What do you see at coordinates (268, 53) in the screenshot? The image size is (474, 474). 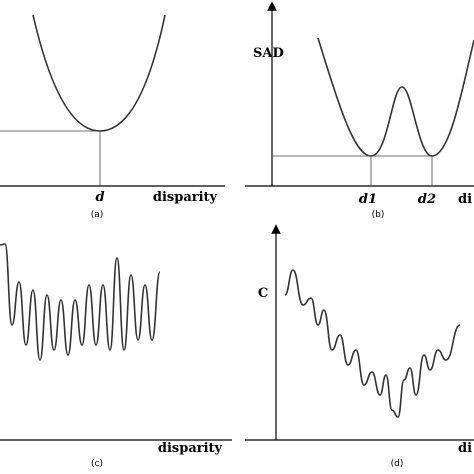 I see `y-label: SAD` at bounding box center [268, 53].